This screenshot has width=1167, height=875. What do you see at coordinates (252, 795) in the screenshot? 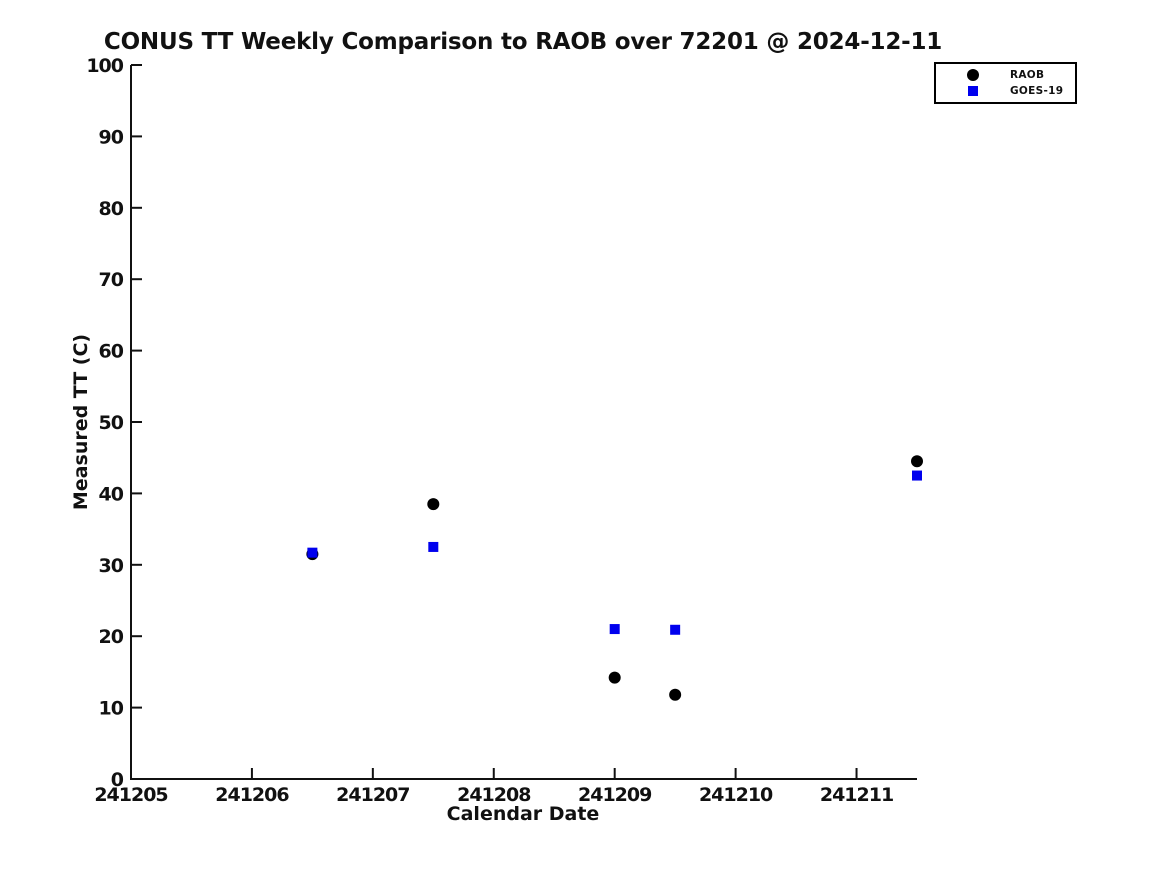
I see `x-tick-label: 241206` at bounding box center [252, 795].